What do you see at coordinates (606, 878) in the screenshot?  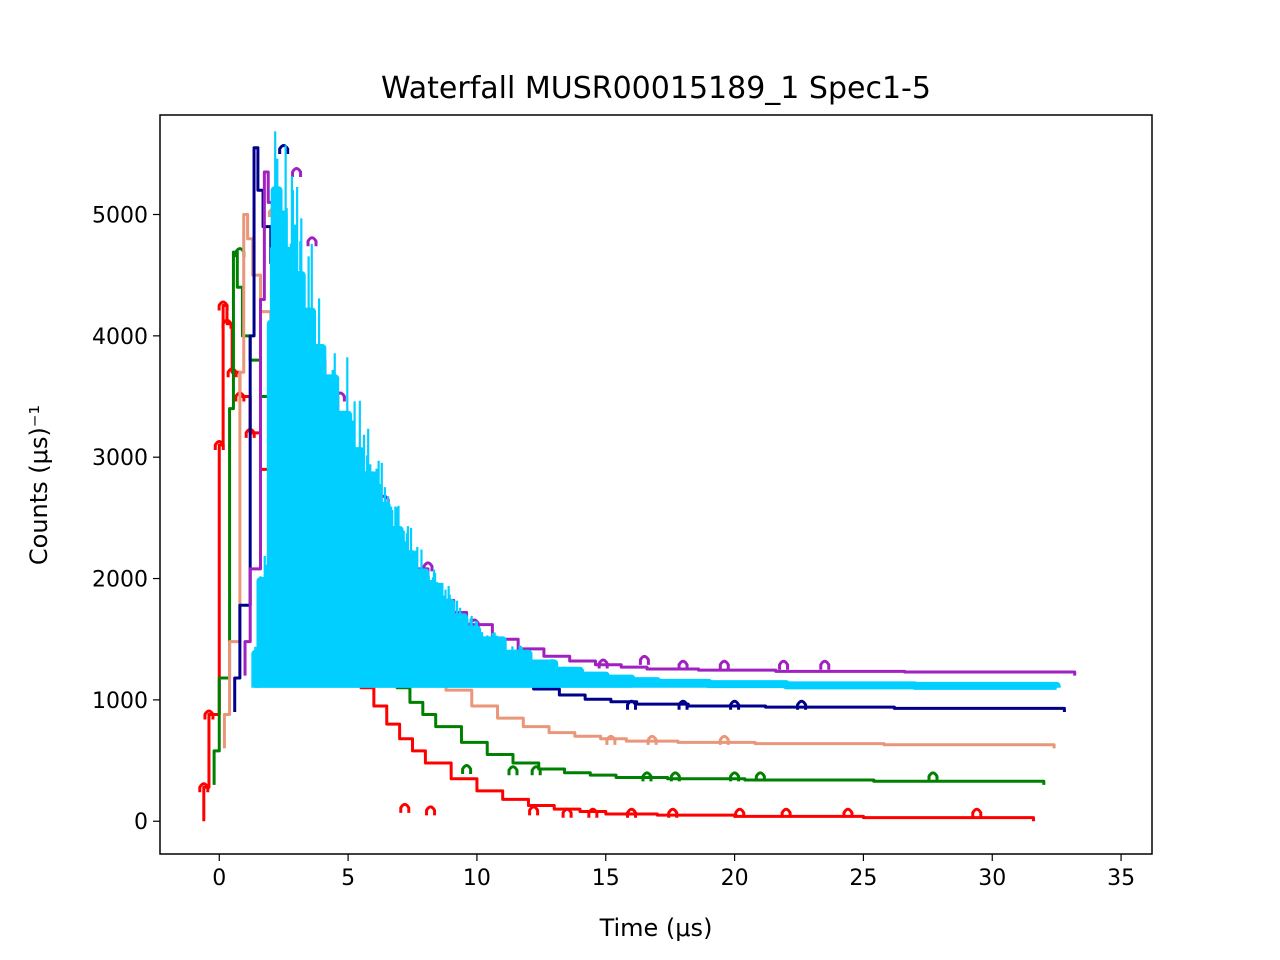 I see `x-tick-label: 15` at bounding box center [606, 878].